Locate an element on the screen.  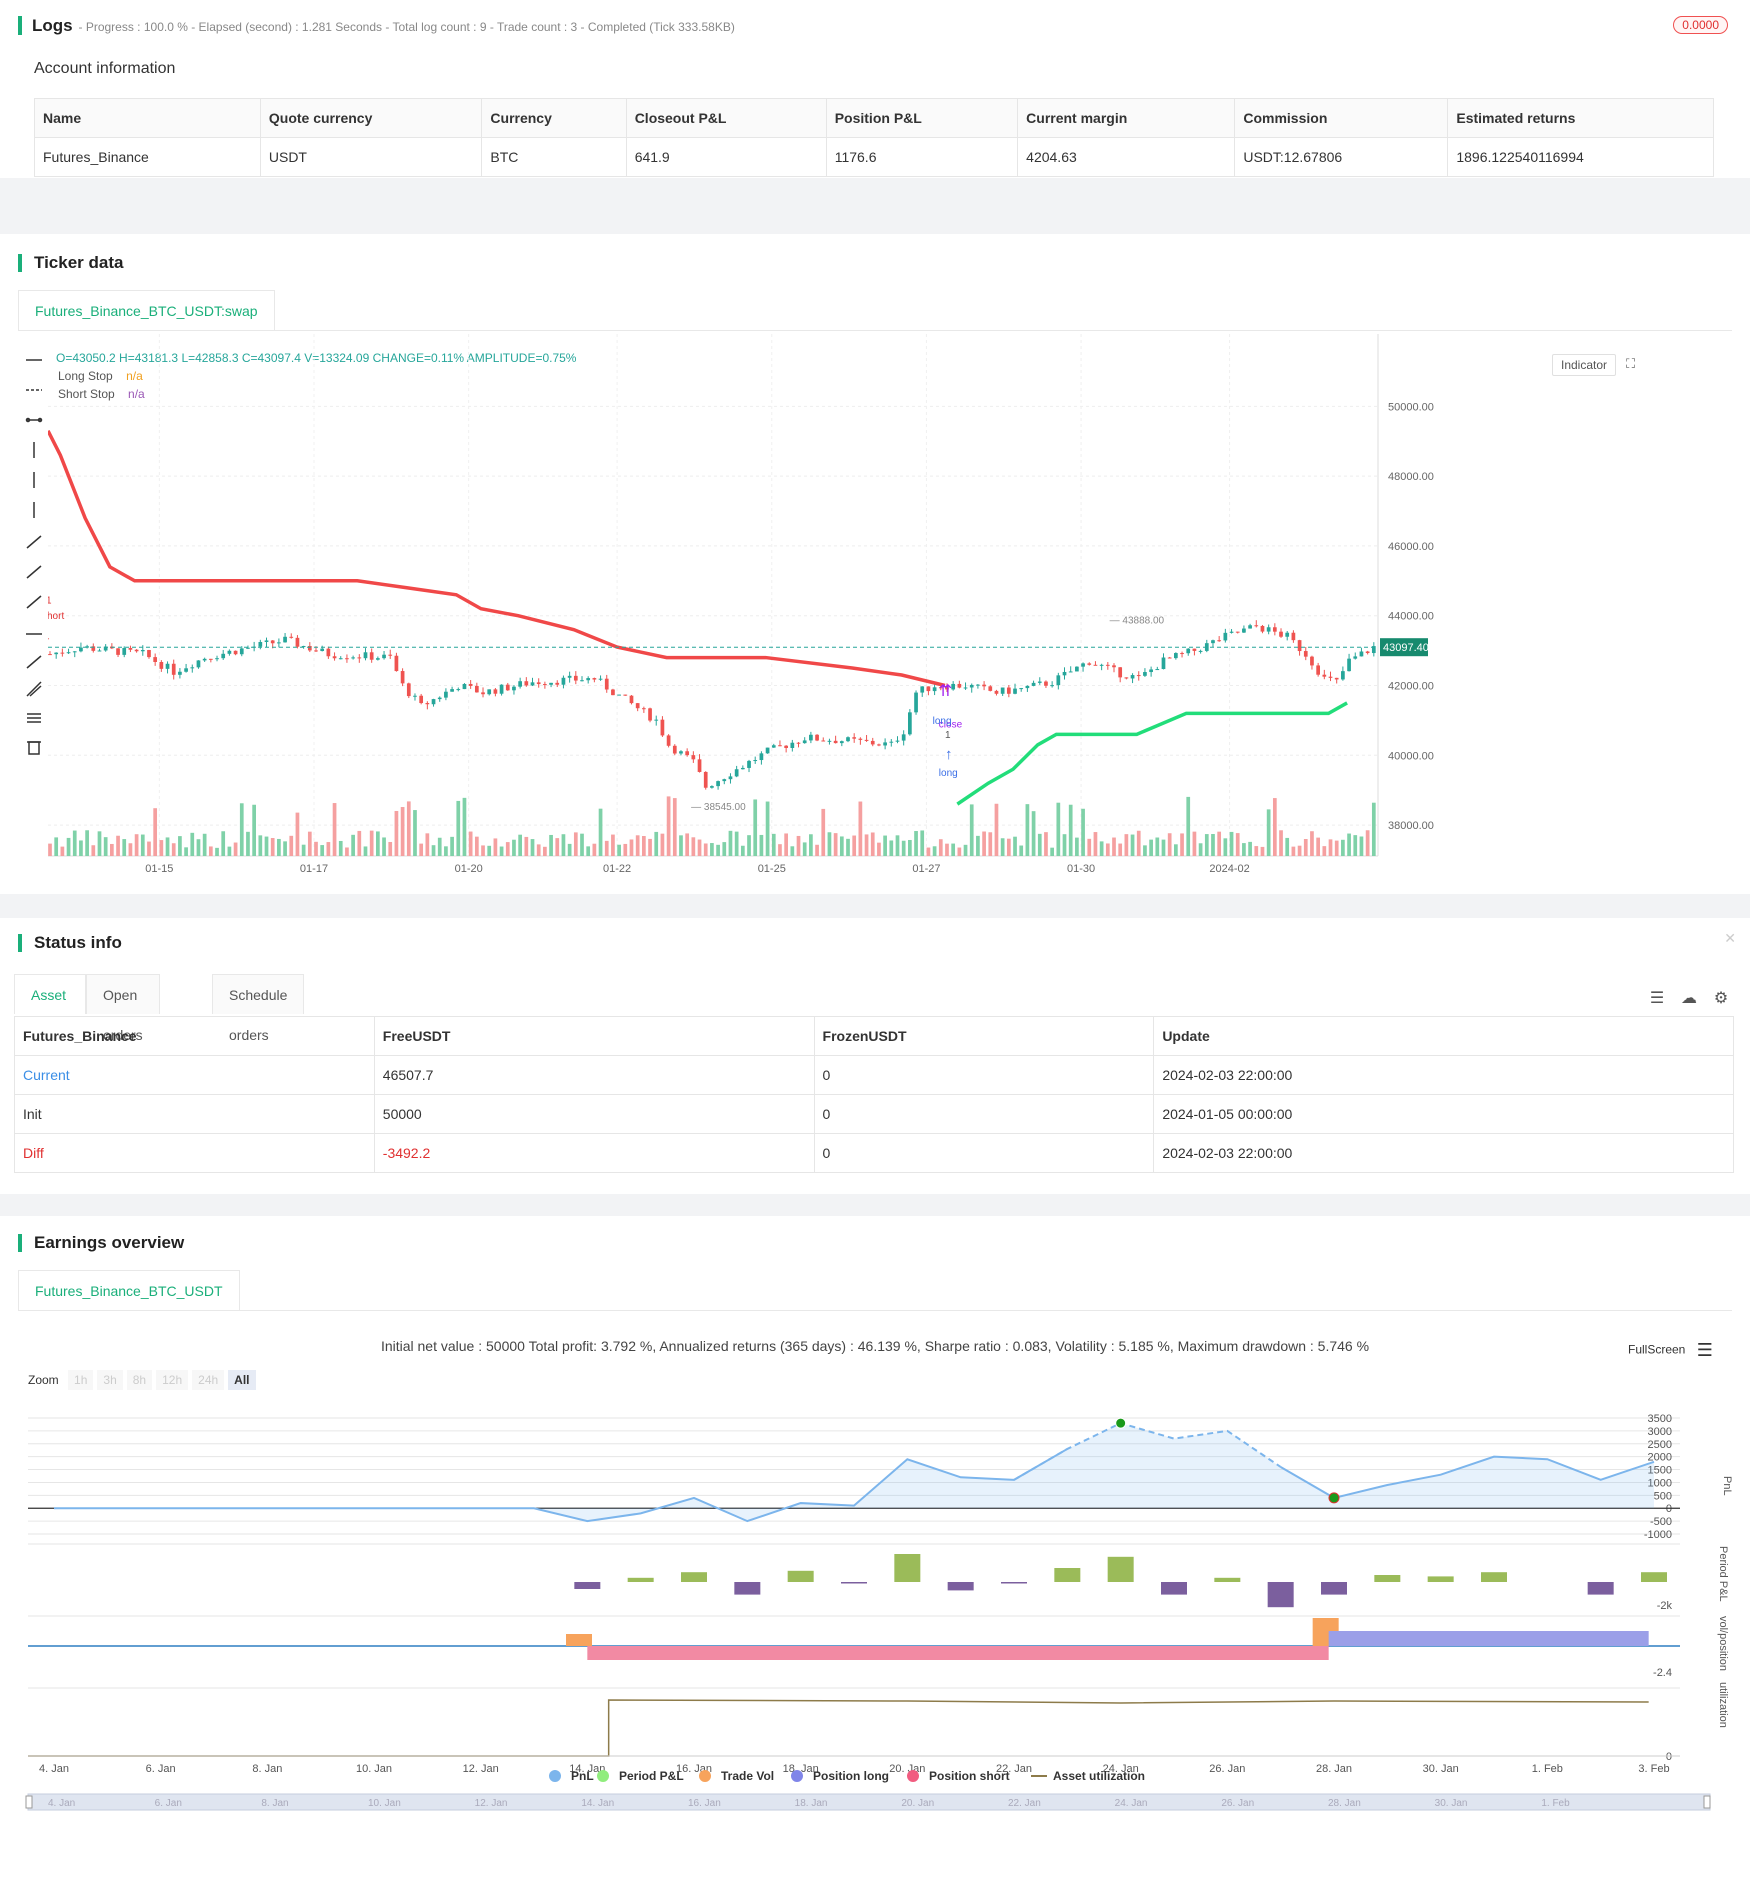
x-tick-label: 01-17 is located at coordinates (314, 869).